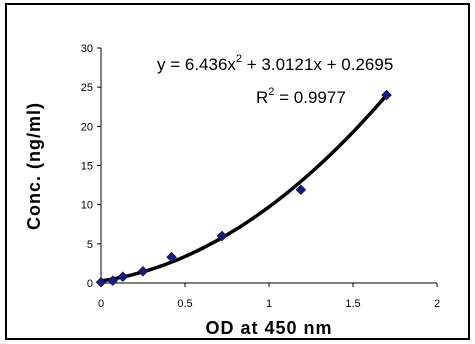 The width and height of the screenshot is (475, 344). What do you see at coordinates (437, 304) in the screenshot?
I see `x-tick-label: 2` at bounding box center [437, 304].